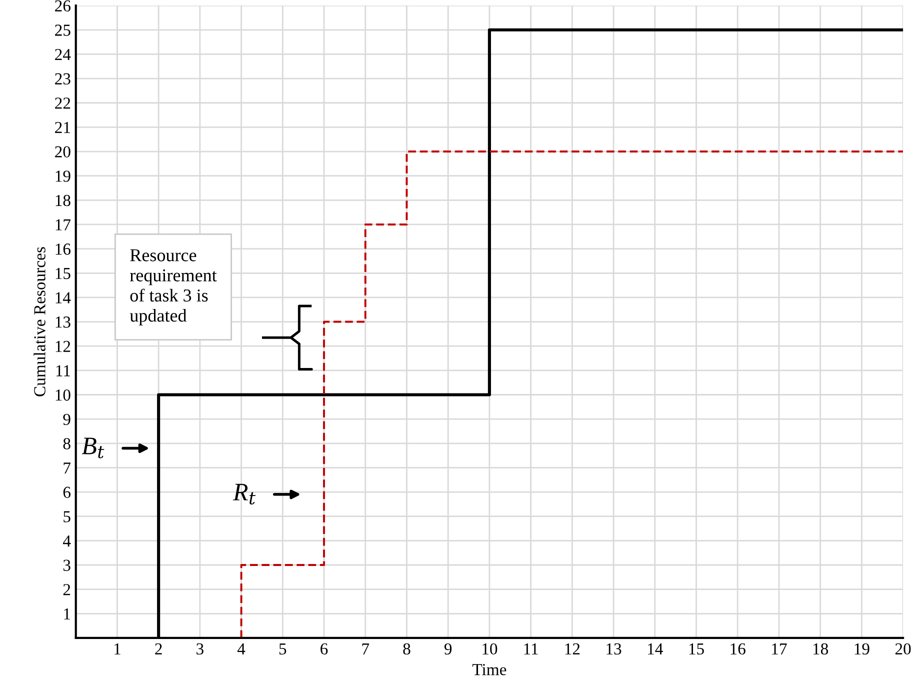 This screenshot has width=914, height=698. Describe the element at coordinates (696, 649) in the screenshot. I see `x-tick-label: 15` at that location.